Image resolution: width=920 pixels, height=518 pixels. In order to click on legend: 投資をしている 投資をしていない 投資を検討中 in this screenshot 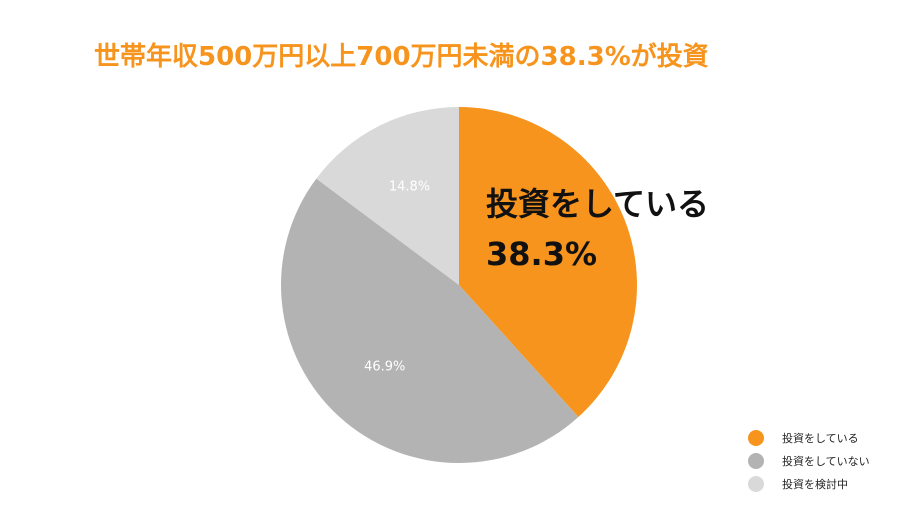, I will do `click(828, 460)`.